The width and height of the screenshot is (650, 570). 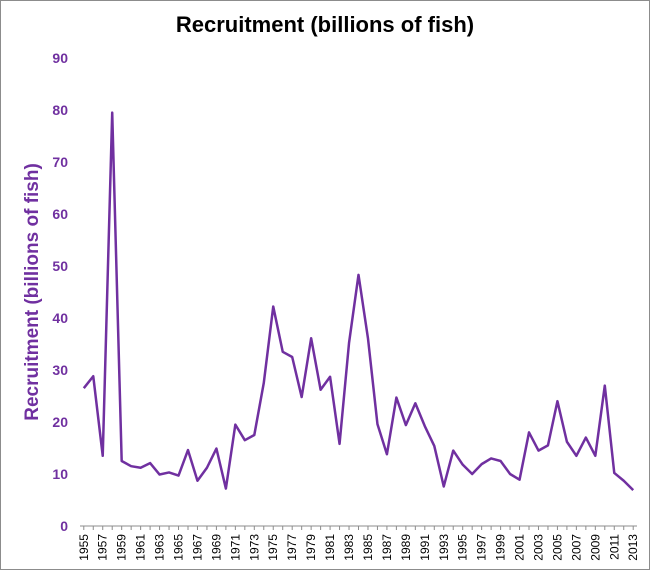 I want to click on x-tick-label: 1971, so click(x=235, y=547).